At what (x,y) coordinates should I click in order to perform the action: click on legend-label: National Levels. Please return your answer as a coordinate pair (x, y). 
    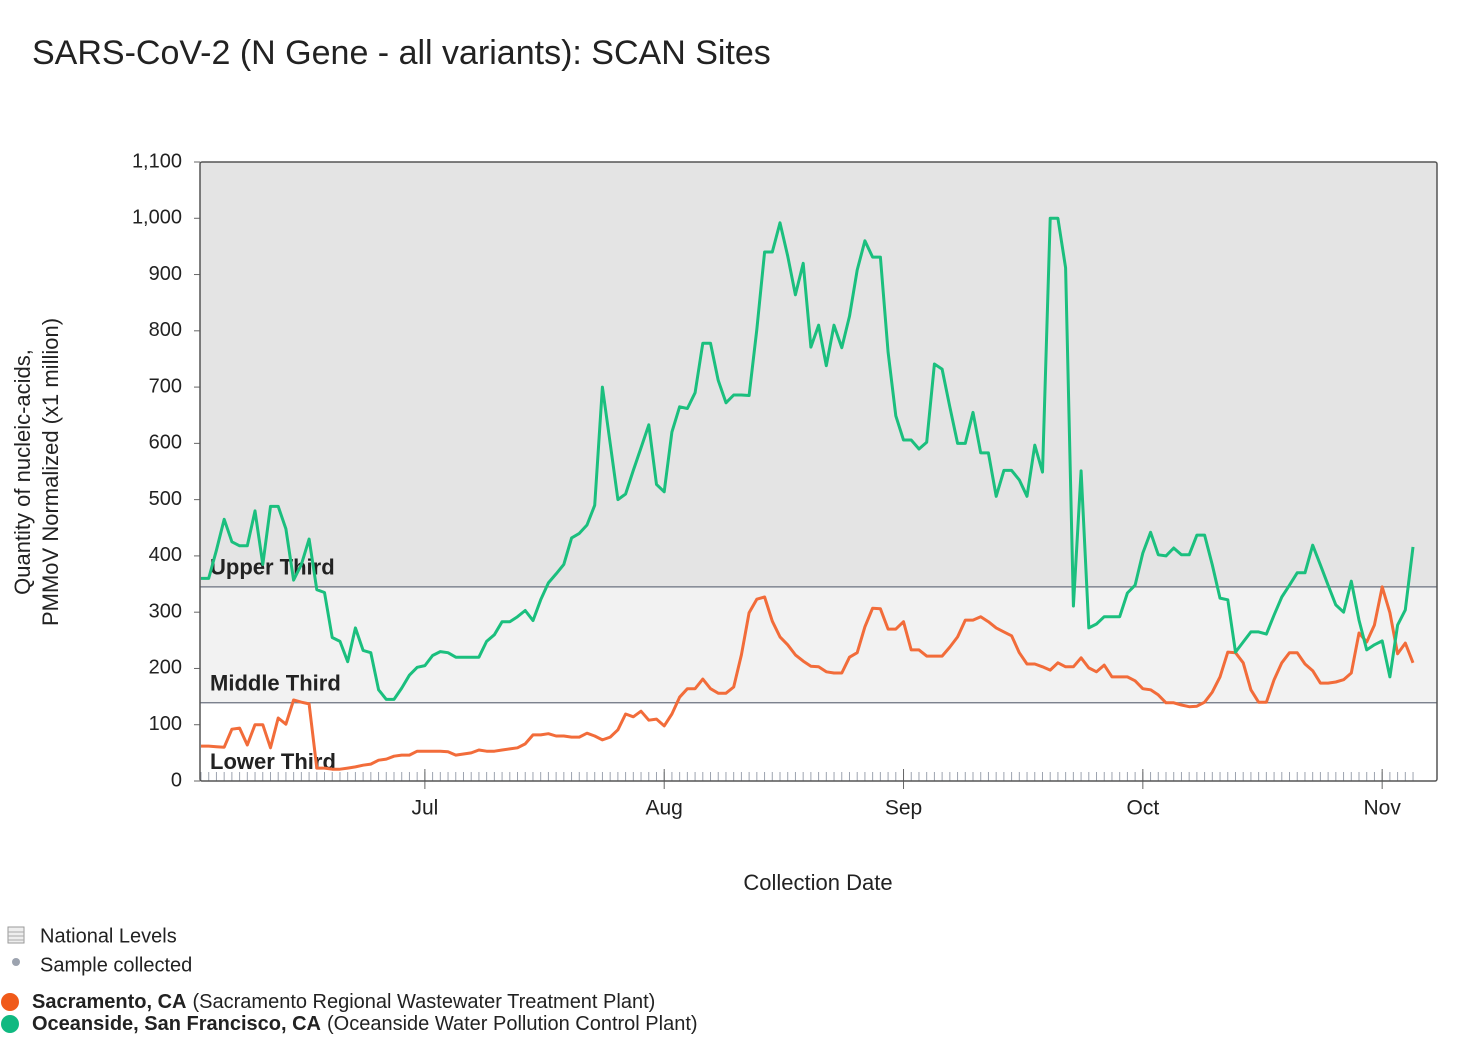
    Looking at the image, I should click on (108, 936).